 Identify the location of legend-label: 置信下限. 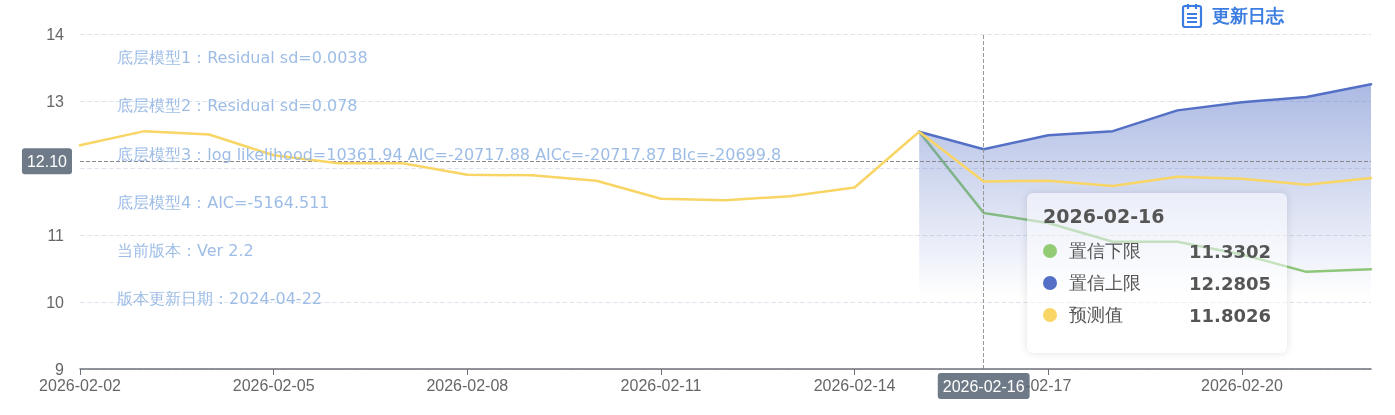
(1105, 251).